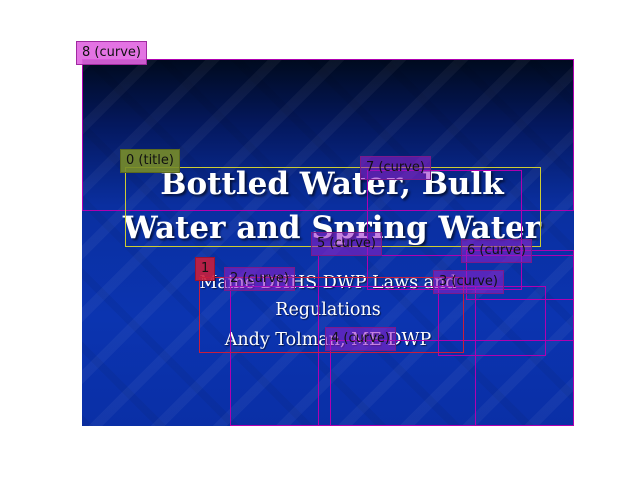  Describe the element at coordinates (328, 211) in the screenshot. I see `curve-8-line` at that location.